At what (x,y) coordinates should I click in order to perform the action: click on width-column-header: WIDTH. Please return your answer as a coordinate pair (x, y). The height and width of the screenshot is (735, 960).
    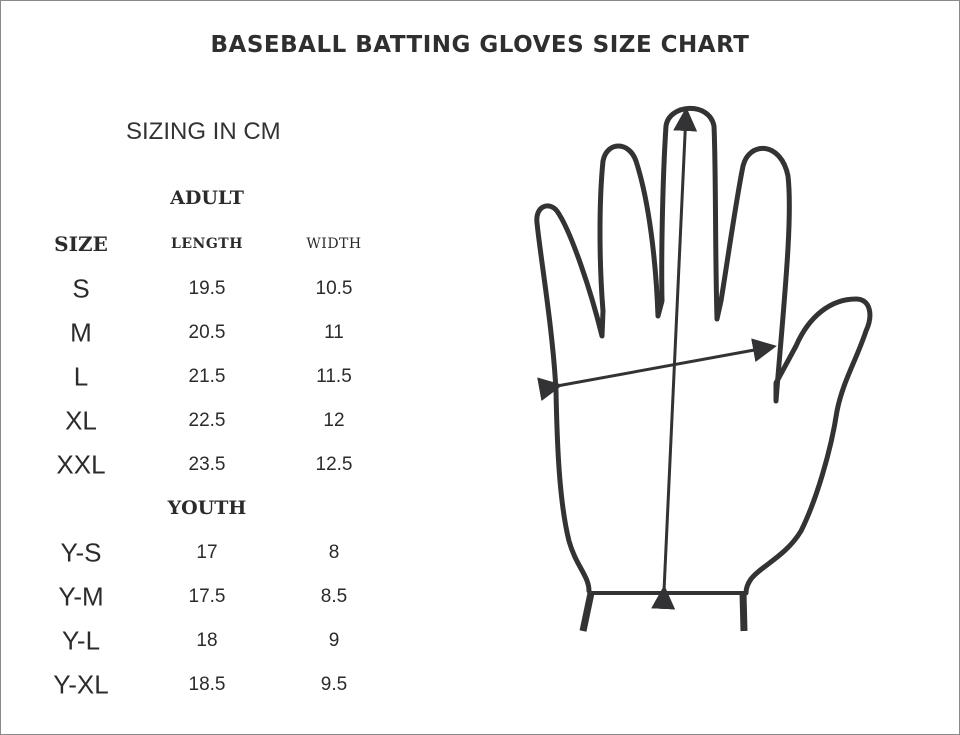
    Looking at the image, I should click on (334, 244).